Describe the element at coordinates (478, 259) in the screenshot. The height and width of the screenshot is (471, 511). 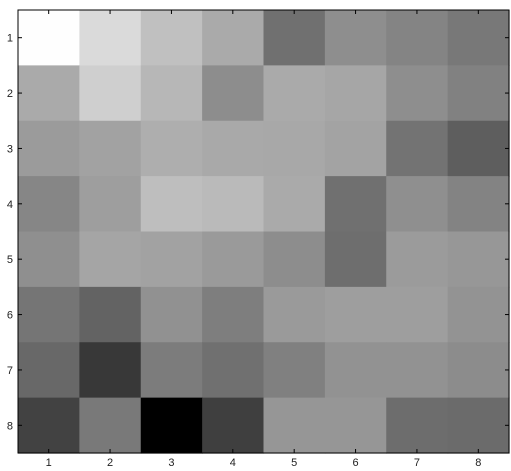
I see `heatmap-cell-r5-c8` at that location.